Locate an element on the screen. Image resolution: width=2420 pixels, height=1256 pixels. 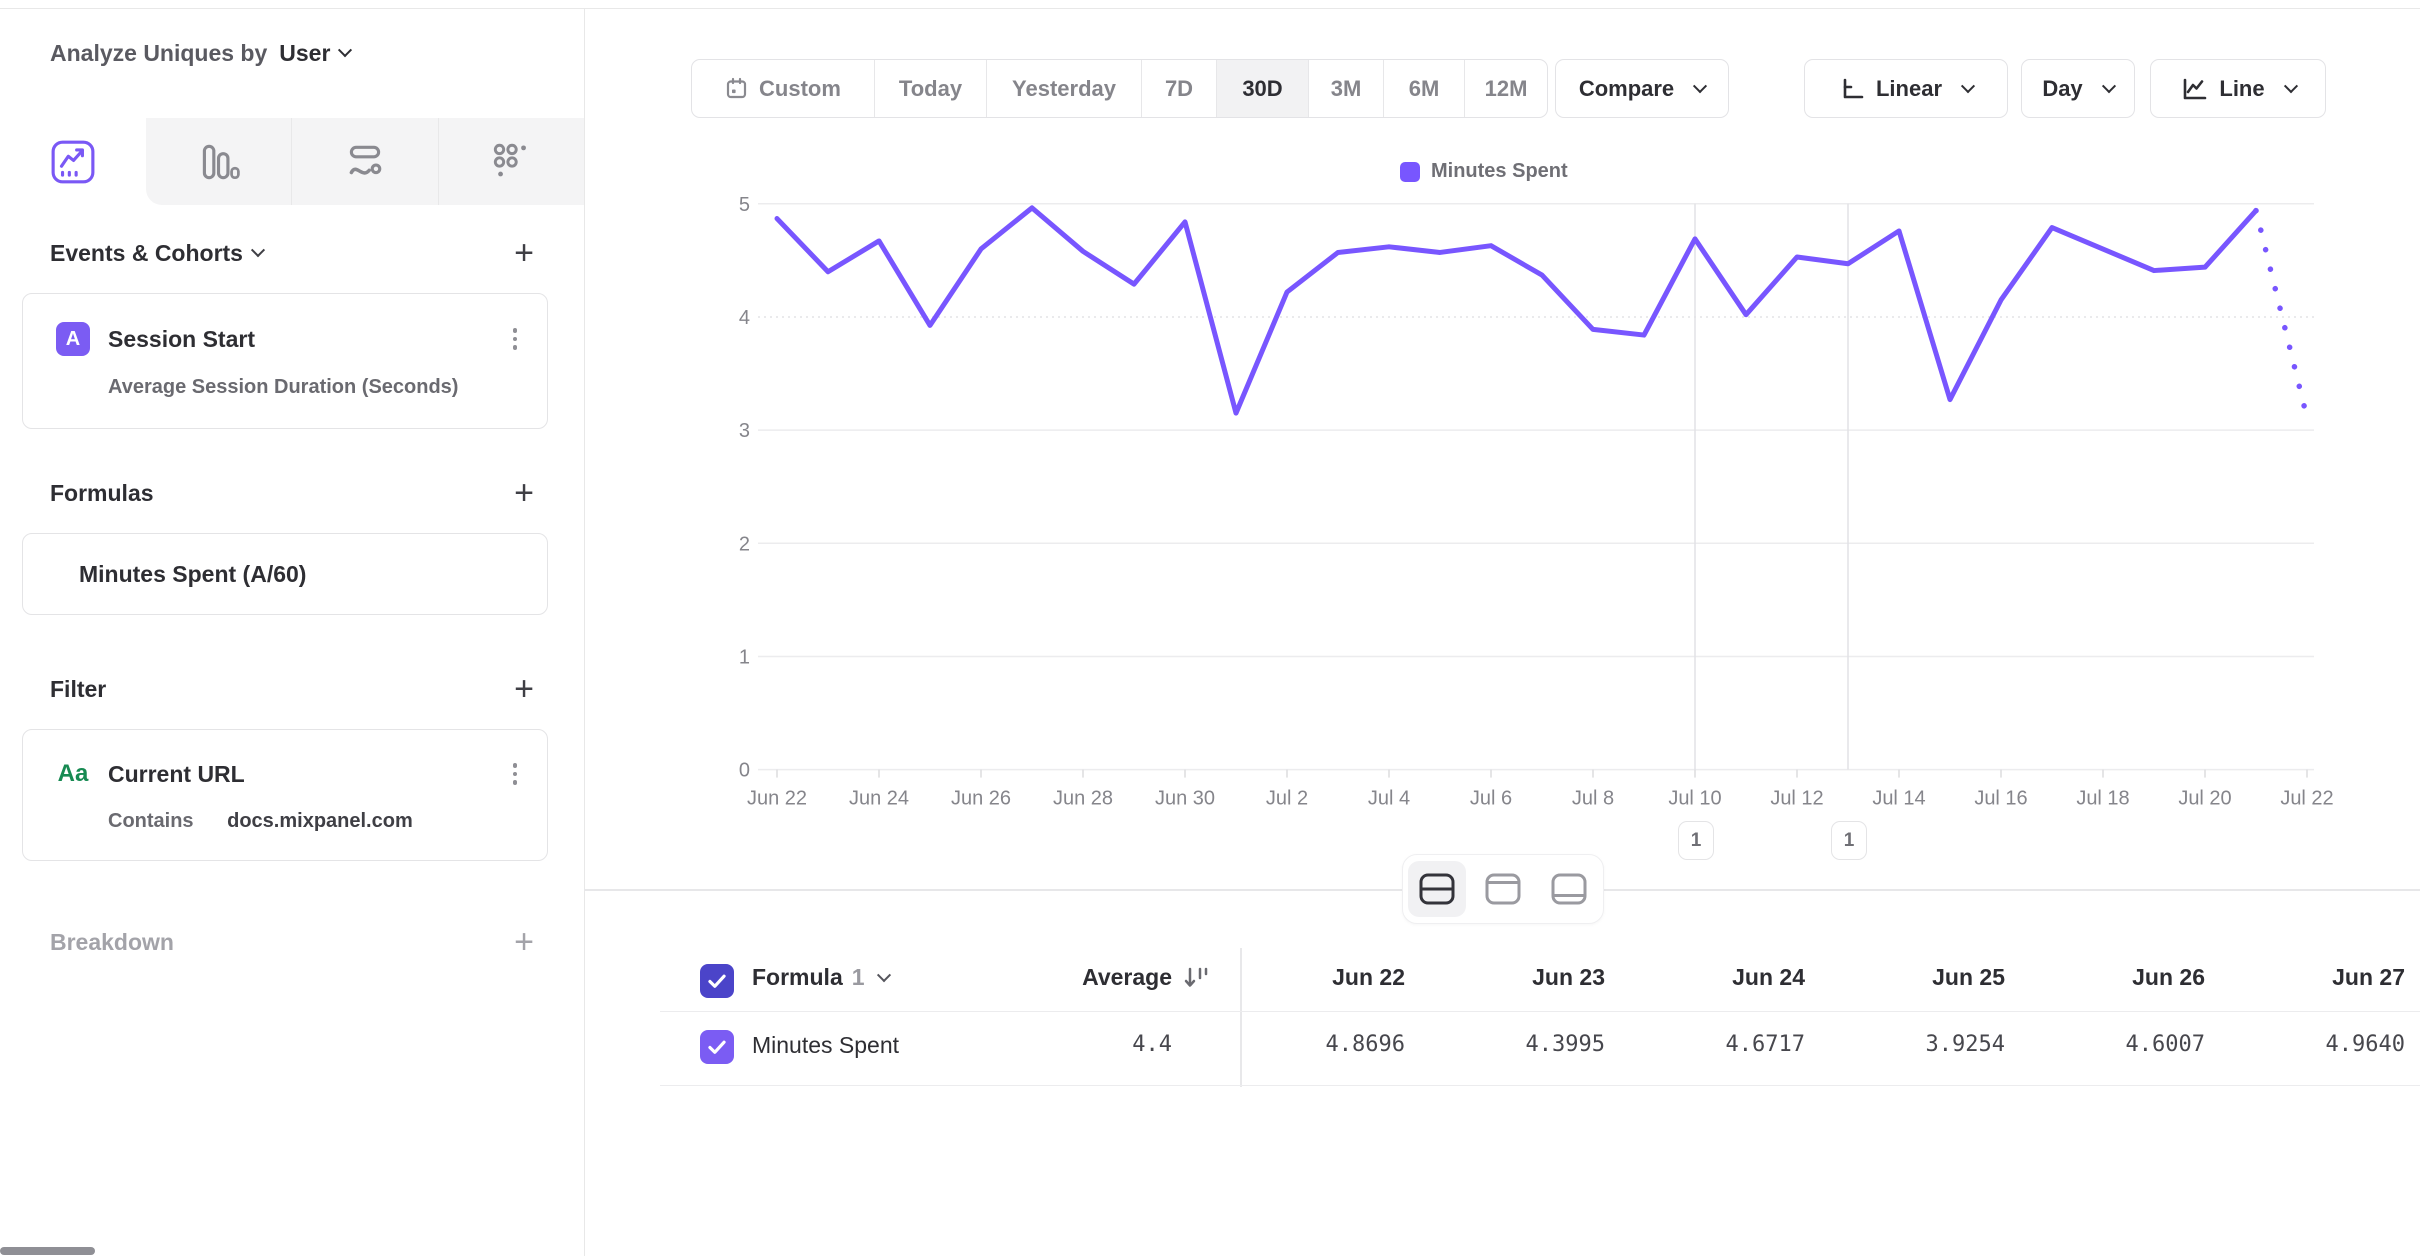
sort-descending-icon is located at coordinates (1198, 978).